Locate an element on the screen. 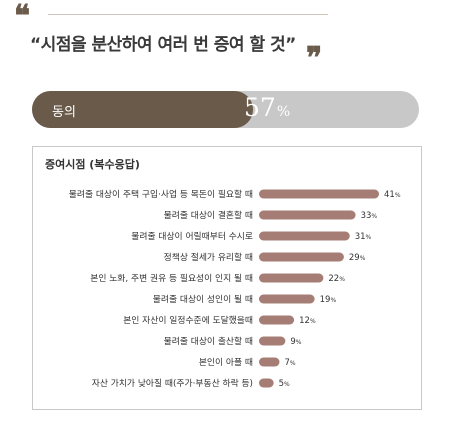  chart-title: 증여시점 (복수응답) is located at coordinates (92, 164).